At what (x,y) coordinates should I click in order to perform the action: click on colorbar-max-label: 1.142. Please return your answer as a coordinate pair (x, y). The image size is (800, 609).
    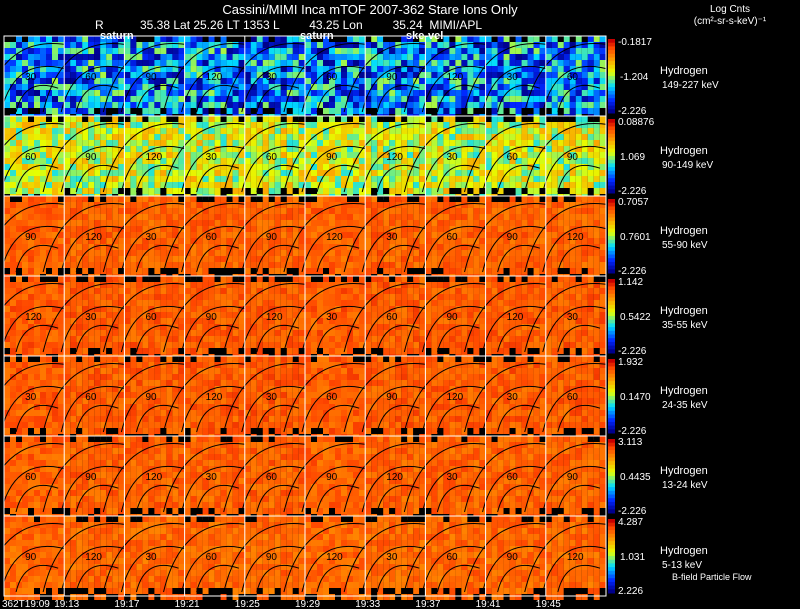
    Looking at the image, I should click on (630, 282).